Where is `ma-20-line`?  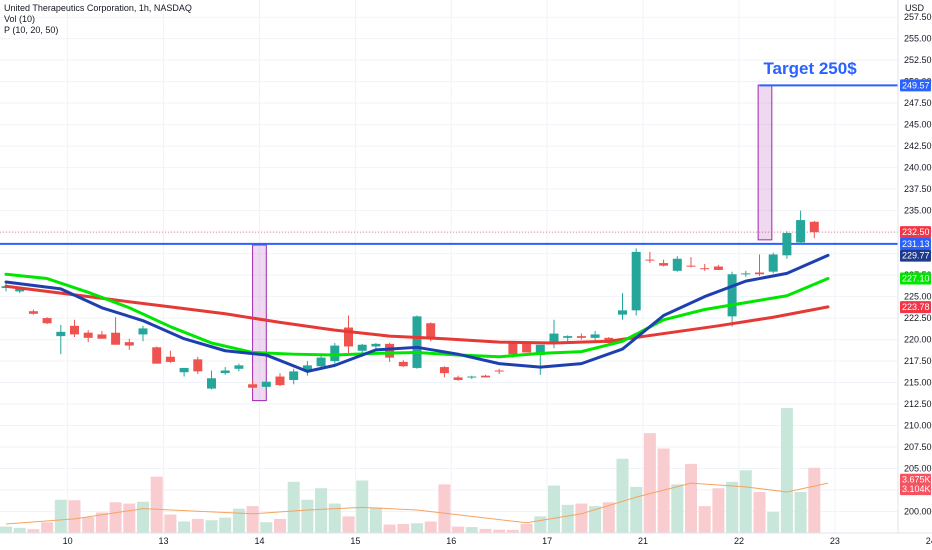
ma-20-line is located at coordinates (417, 315).